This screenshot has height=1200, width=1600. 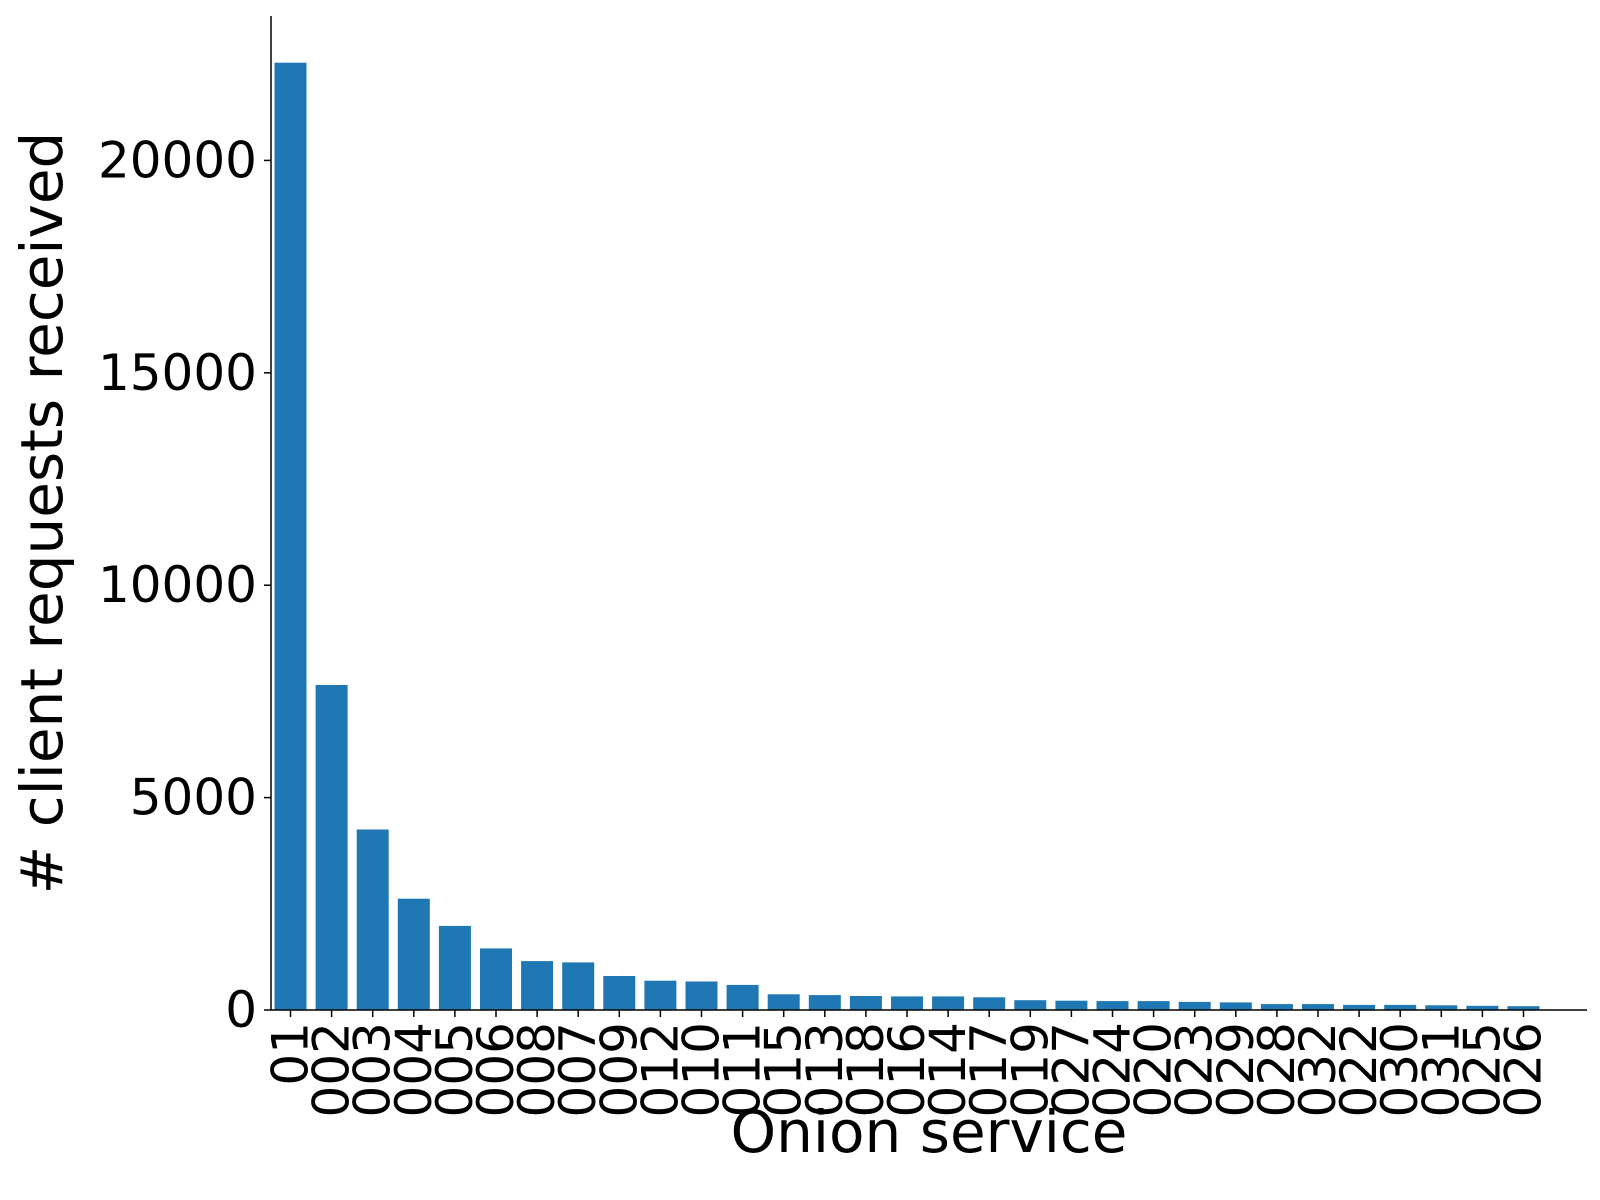 What do you see at coordinates (907, 1069) in the screenshot?
I see `x-tick-label: 016` at bounding box center [907, 1069].